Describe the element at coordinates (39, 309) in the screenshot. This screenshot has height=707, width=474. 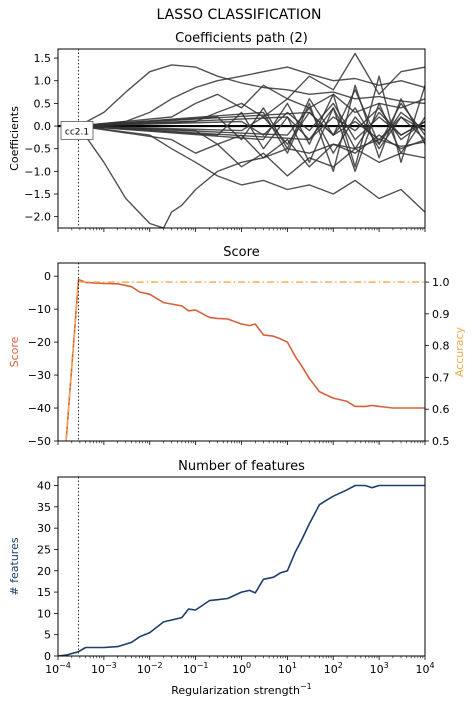
I see `y-tick-label: −10` at that location.